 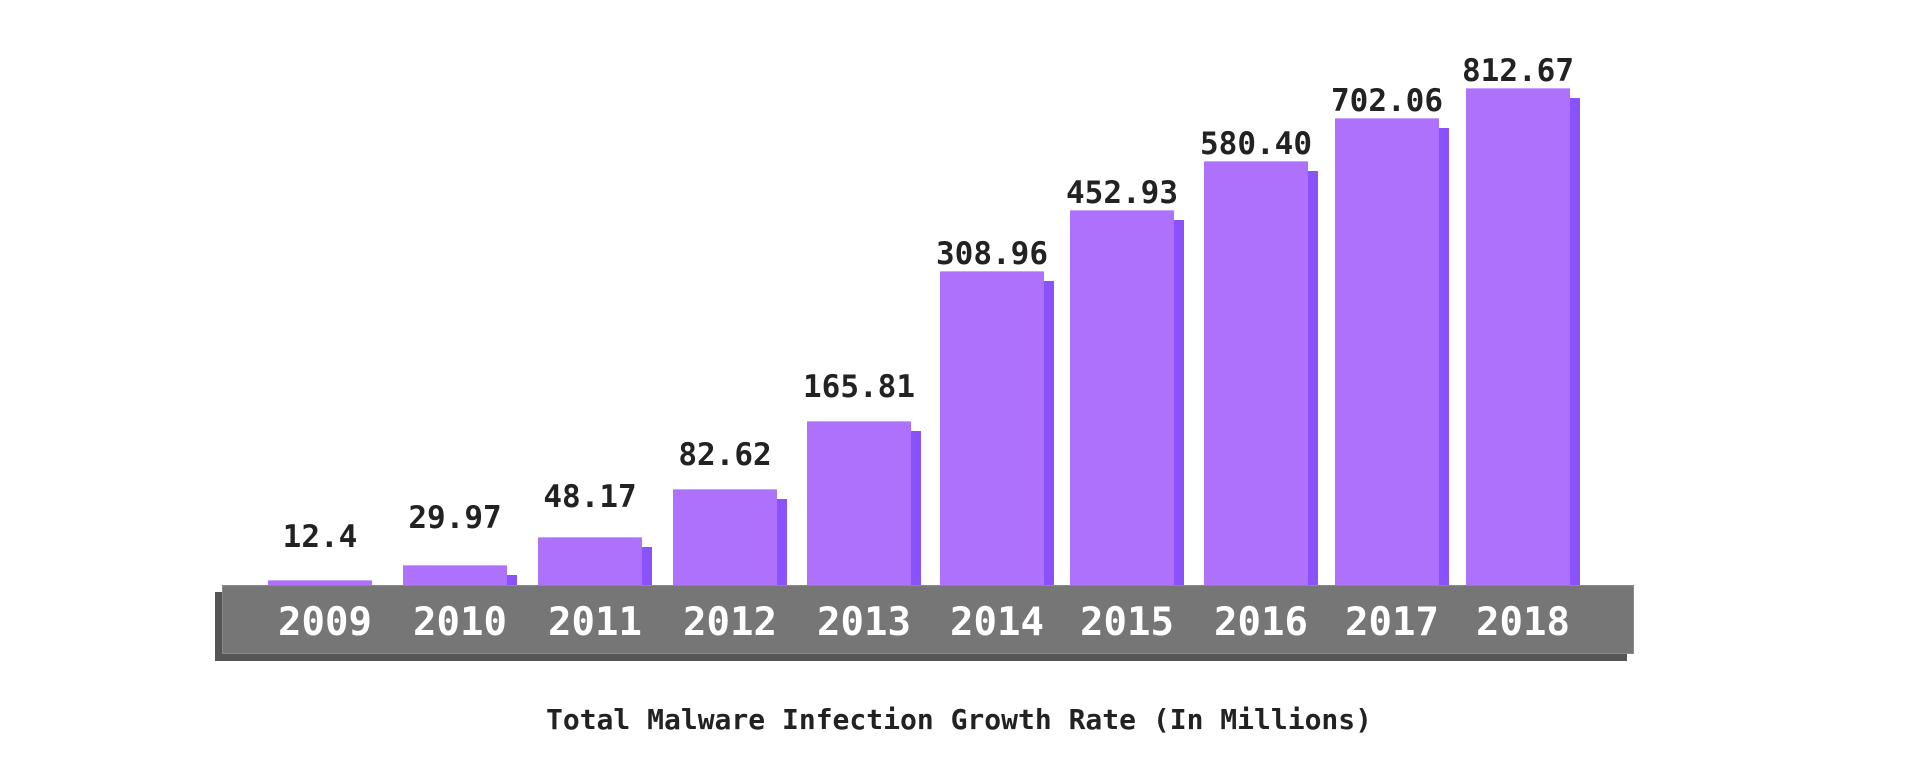 What do you see at coordinates (992, 254) in the screenshot?
I see `value-label: 308.96` at bounding box center [992, 254].